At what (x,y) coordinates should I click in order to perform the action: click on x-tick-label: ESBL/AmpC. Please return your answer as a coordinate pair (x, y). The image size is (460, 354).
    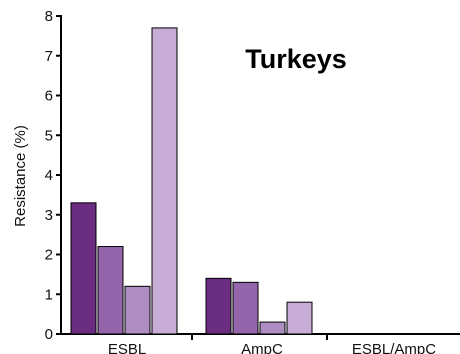
    Looking at the image, I should click on (394, 347).